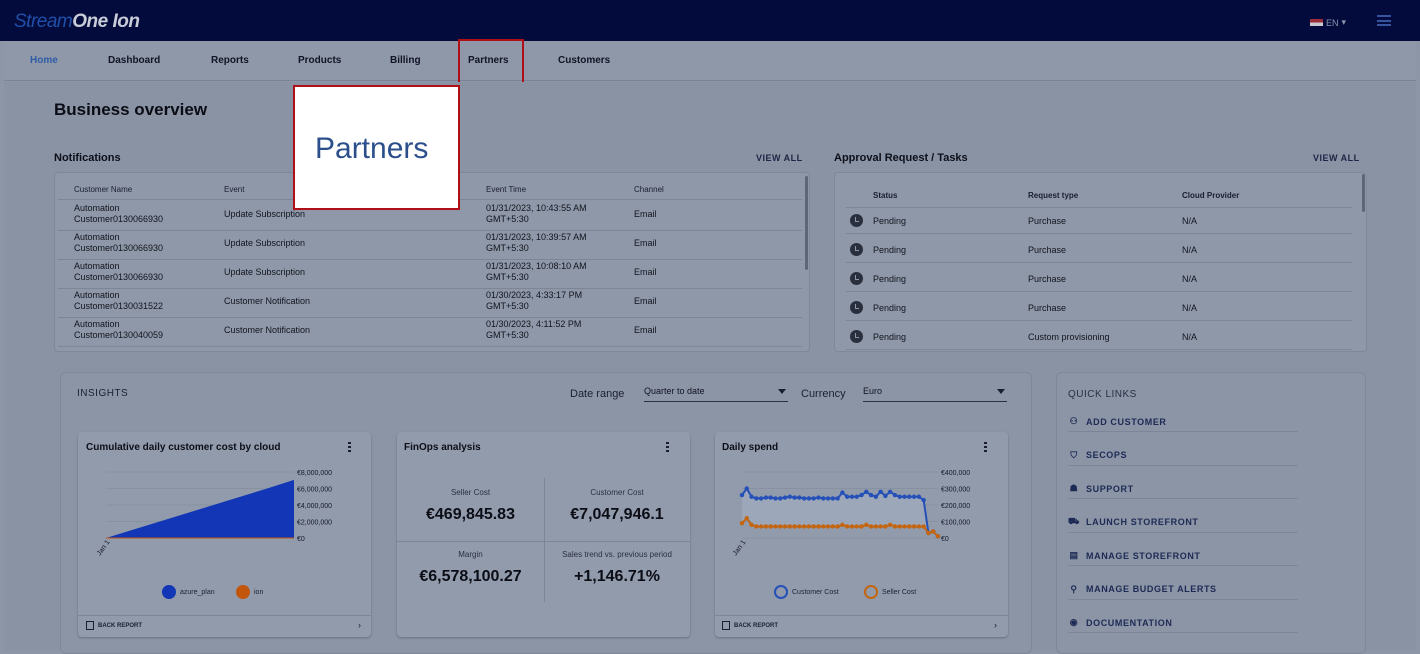  What do you see at coordinates (234, 189) in the screenshot?
I see `col-event: Event` at bounding box center [234, 189].